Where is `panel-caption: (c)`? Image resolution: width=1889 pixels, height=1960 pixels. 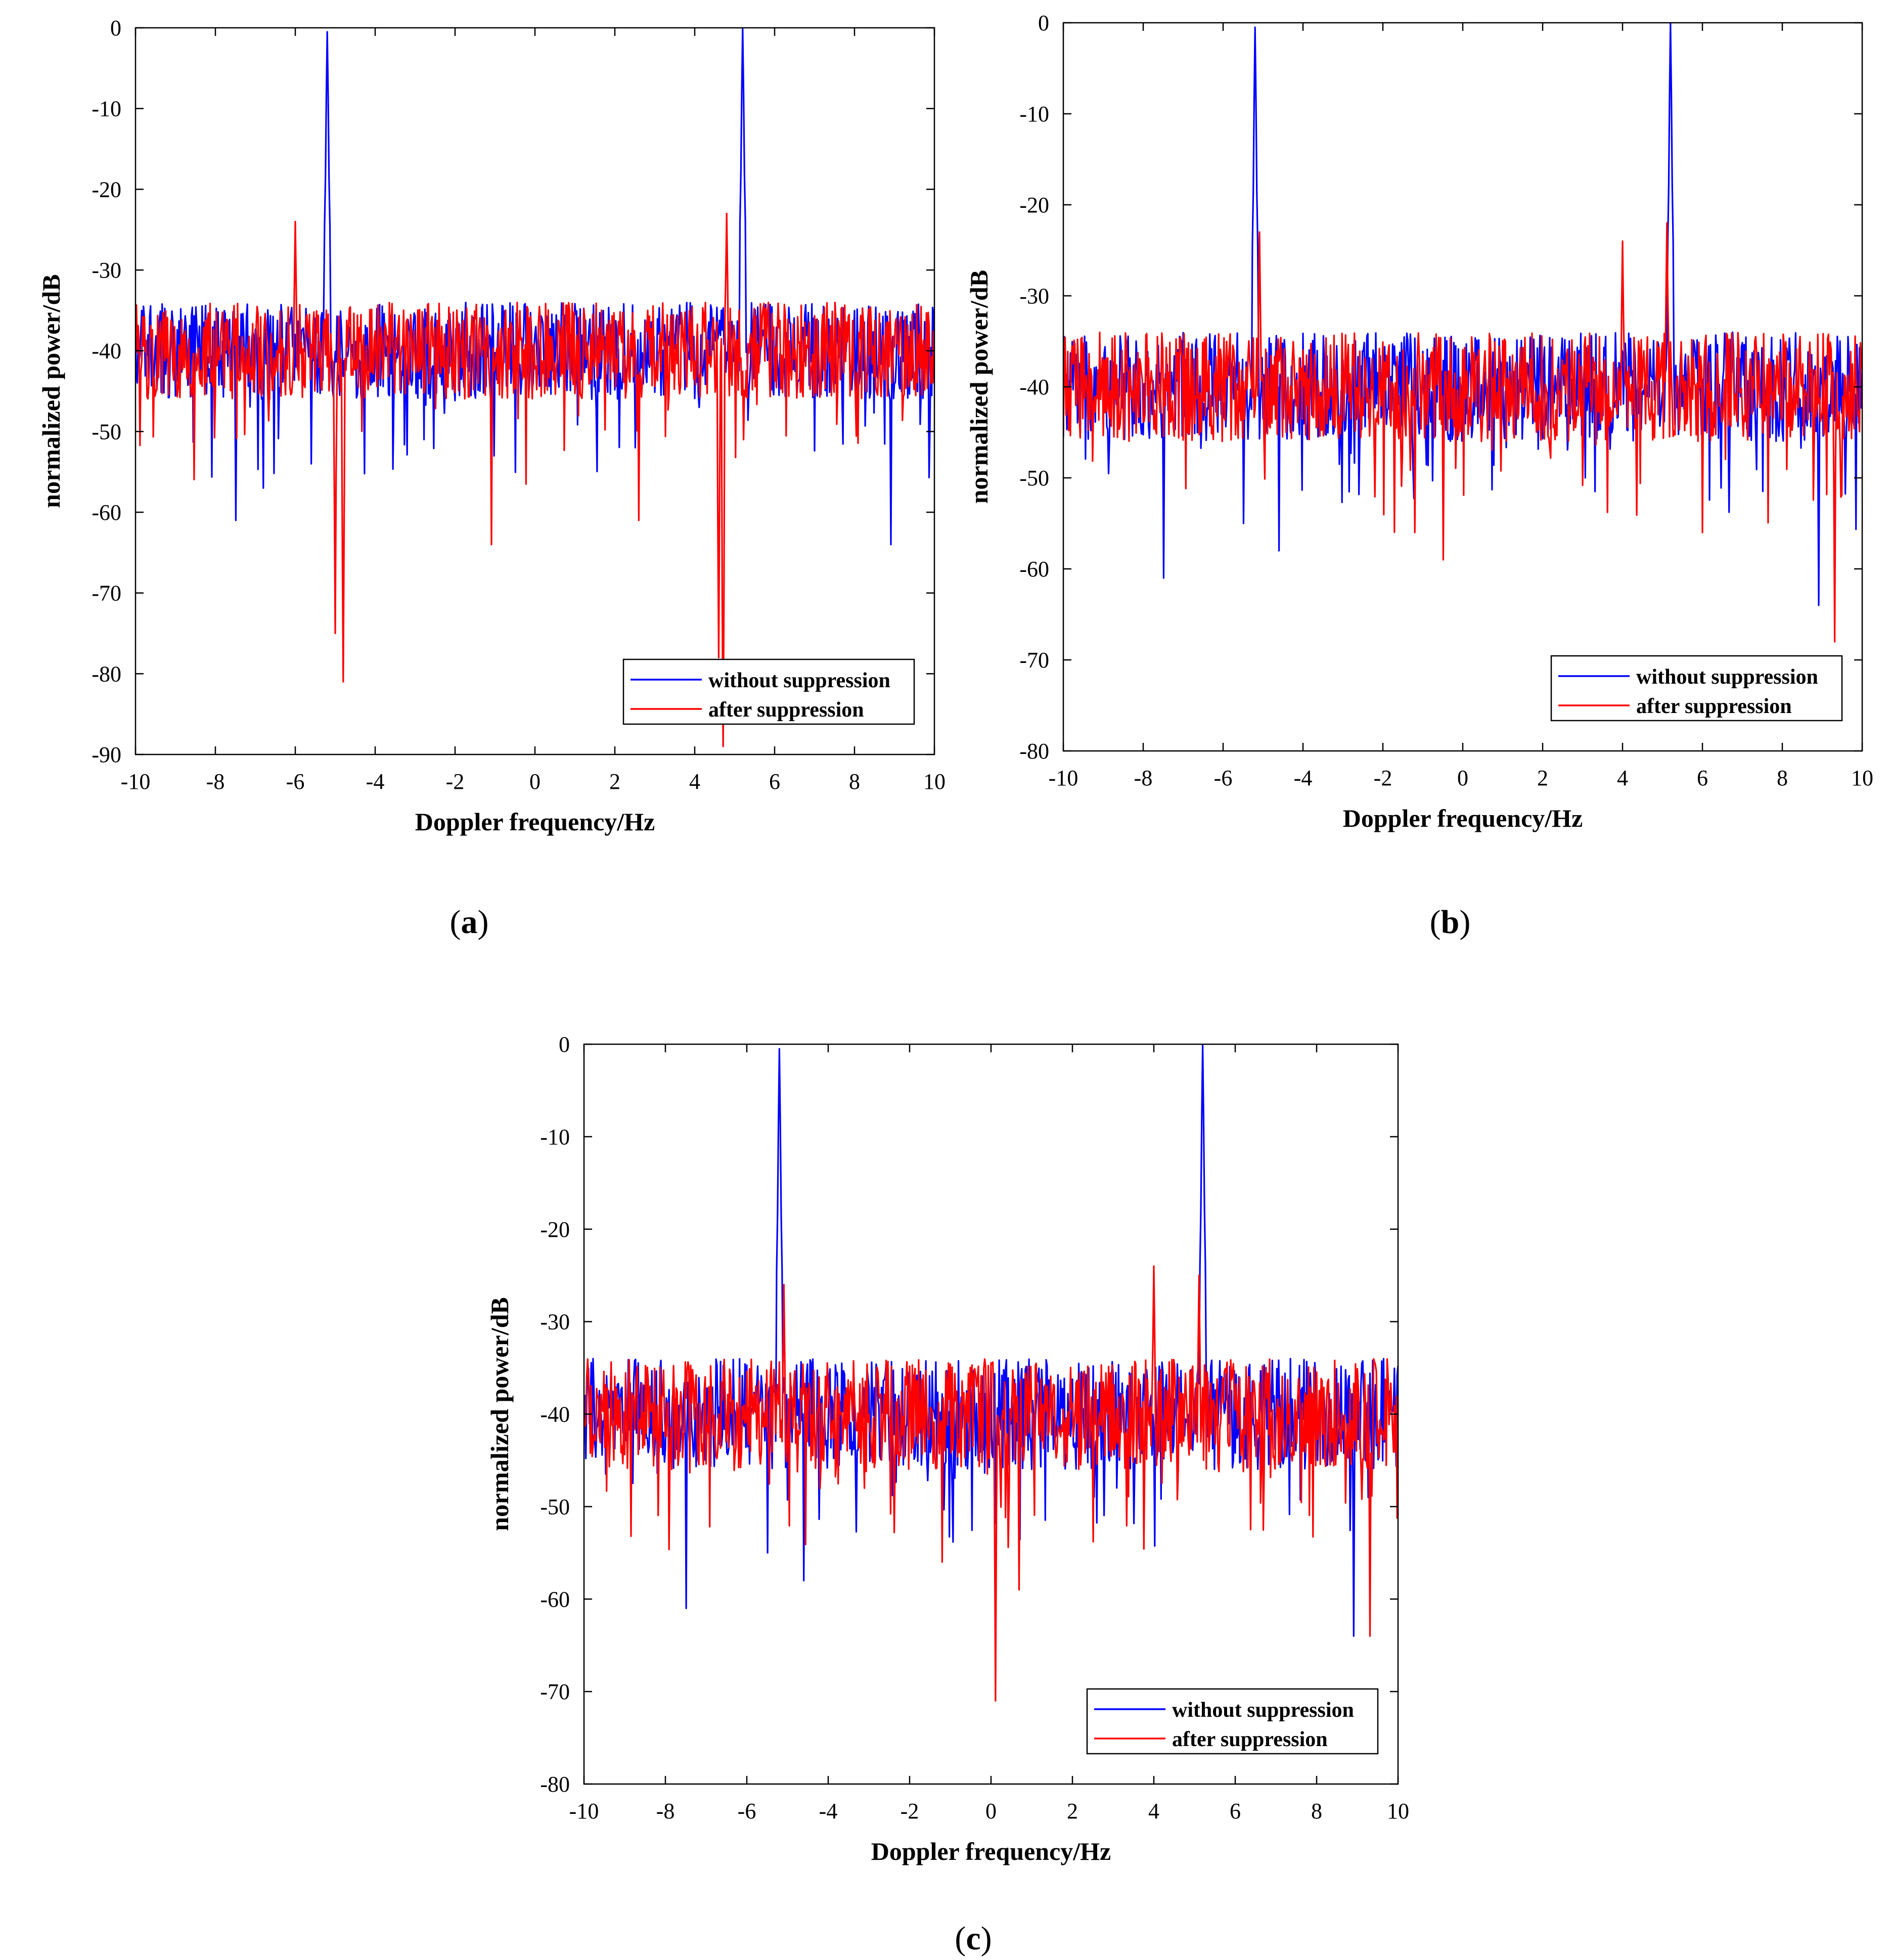
panel-caption: (c) is located at coordinates (973, 1938).